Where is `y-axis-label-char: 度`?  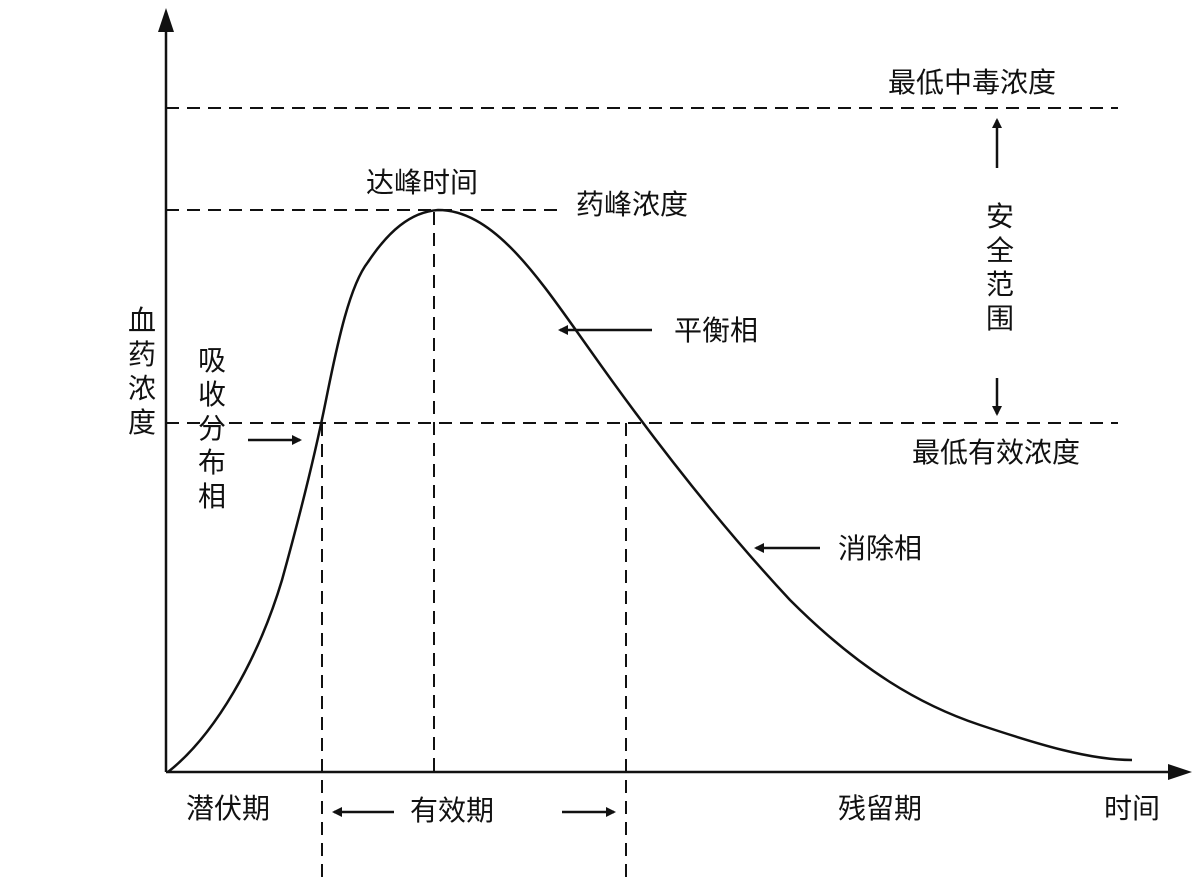 y-axis-label-char: 度 is located at coordinates (142, 422).